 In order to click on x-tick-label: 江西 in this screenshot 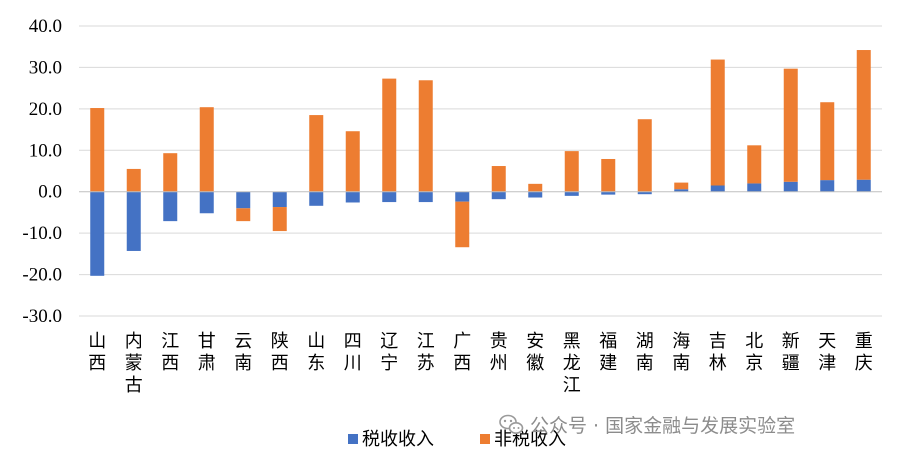, I will do `click(170, 352)`.